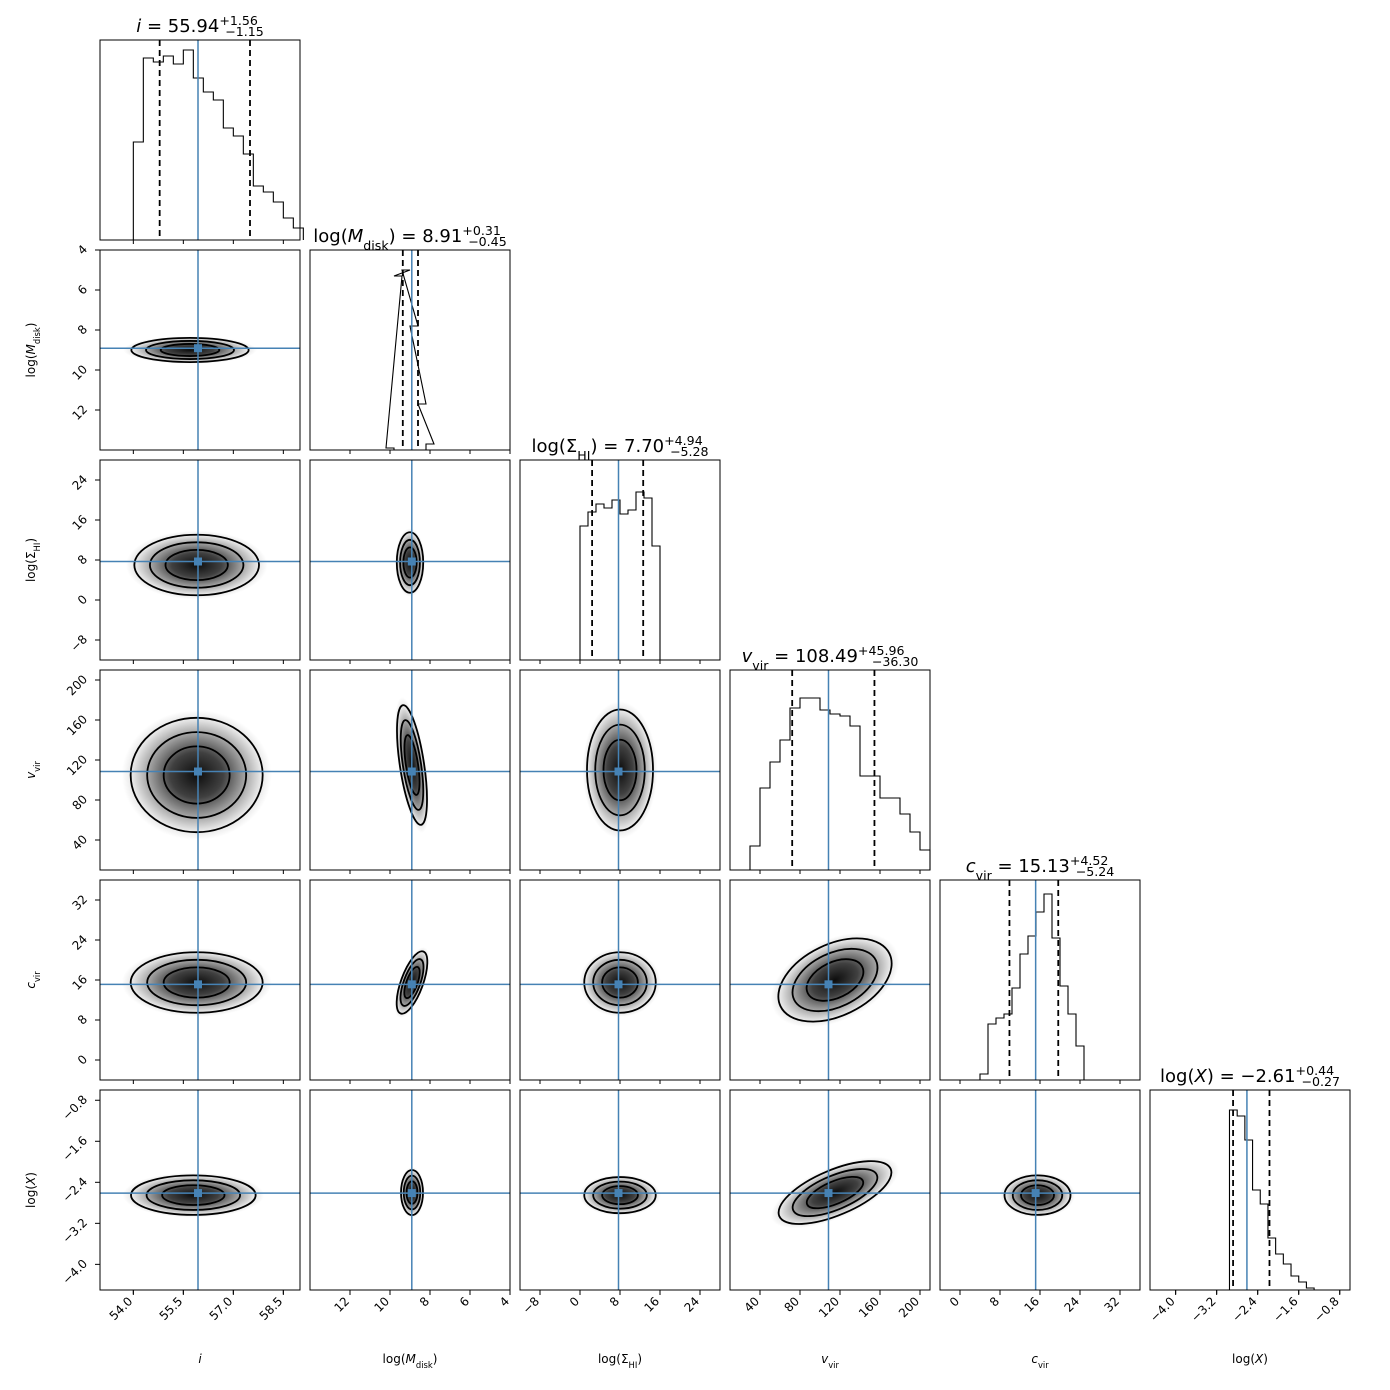 This screenshot has width=1390, height=1390. Describe the element at coordinates (1034, 1330) in the screenshot. I see `x-axis-c_vir: 0 8 16 24 32 cvir` at that location.